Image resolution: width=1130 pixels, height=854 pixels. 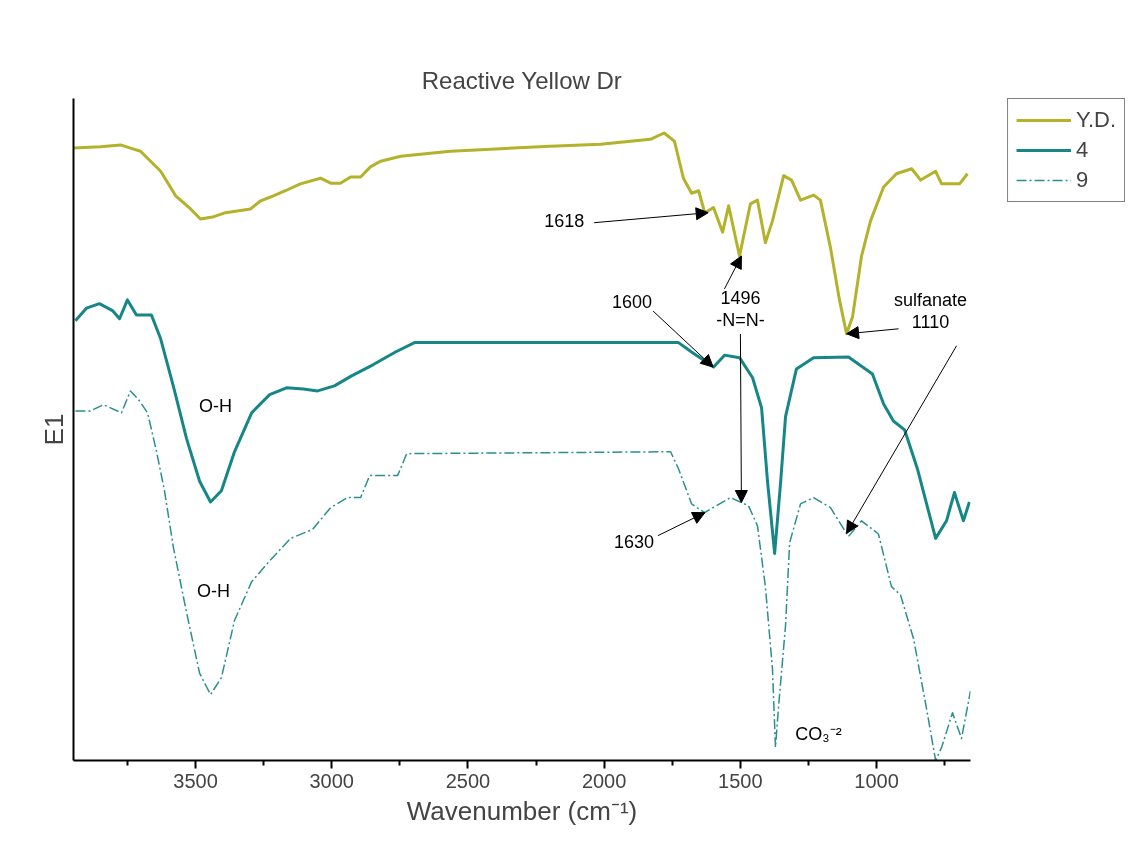 What do you see at coordinates (632, 301) in the screenshot?
I see `annotation: 1600` at bounding box center [632, 301].